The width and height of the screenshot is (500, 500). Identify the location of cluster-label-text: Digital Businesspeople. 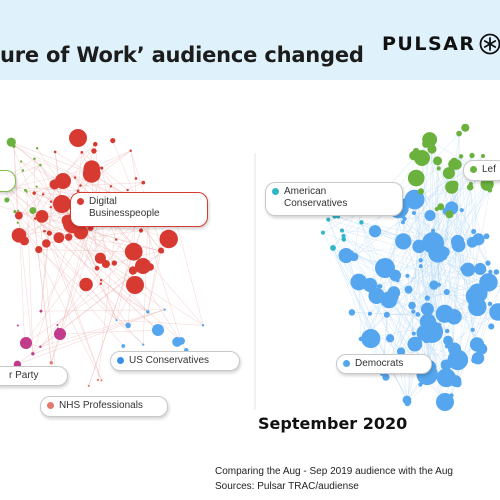
(124, 207).